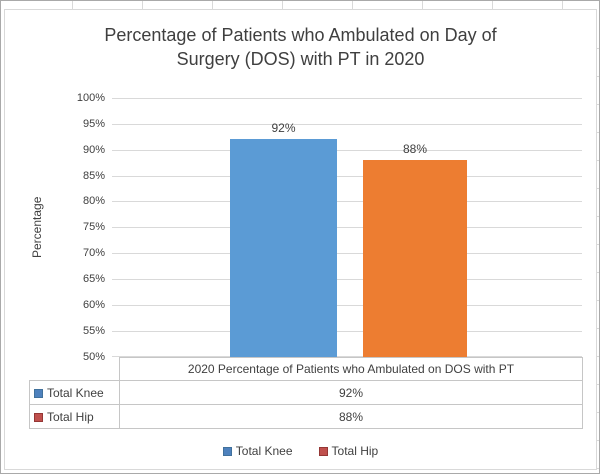 The width and height of the screenshot is (600, 474). What do you see at coordinates (75, 369) in the screenshot?
I see `table-corner-cell` at bounding box center [75, 369].